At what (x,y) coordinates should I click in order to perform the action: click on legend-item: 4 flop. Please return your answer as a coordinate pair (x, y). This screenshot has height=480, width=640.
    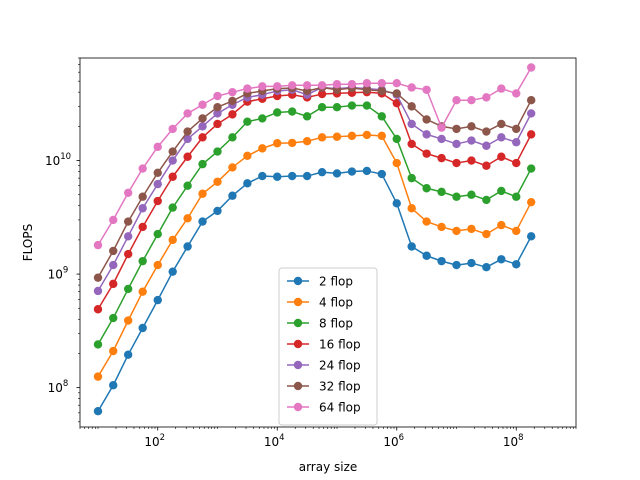
    Looking at the image, I should click on (320, 303).